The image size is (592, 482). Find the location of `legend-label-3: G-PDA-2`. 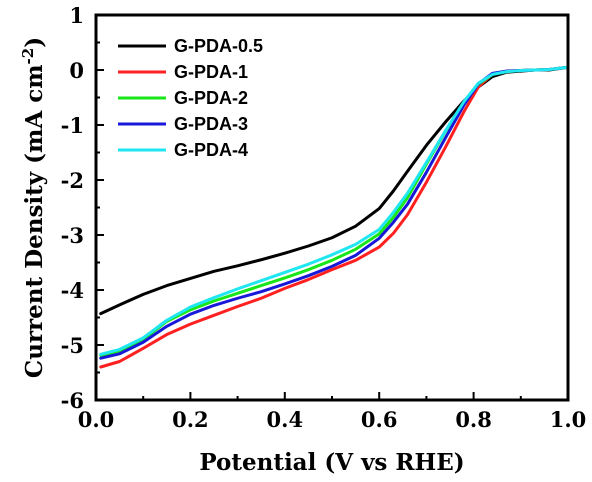

legend-label-3: G-PDA-2 is located at coordinates (211, 98).